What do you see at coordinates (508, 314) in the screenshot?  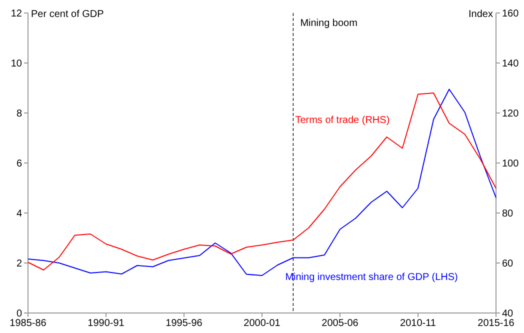 I see `y2-tick-label: 40` at bounding box center [508, 314].